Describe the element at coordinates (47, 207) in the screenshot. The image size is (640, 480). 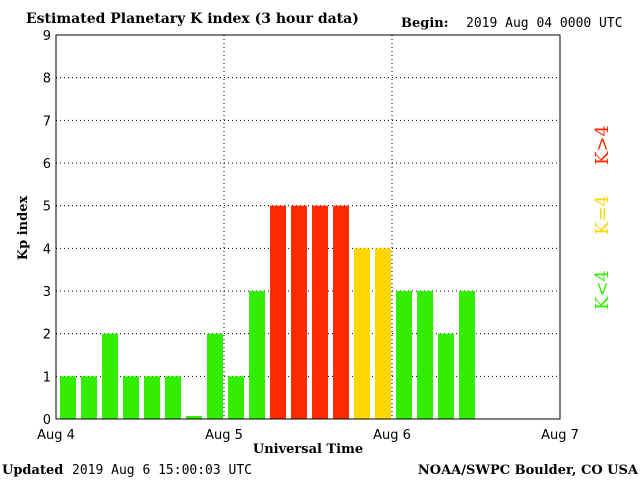
I see `y-tick-label: 5` at that location.